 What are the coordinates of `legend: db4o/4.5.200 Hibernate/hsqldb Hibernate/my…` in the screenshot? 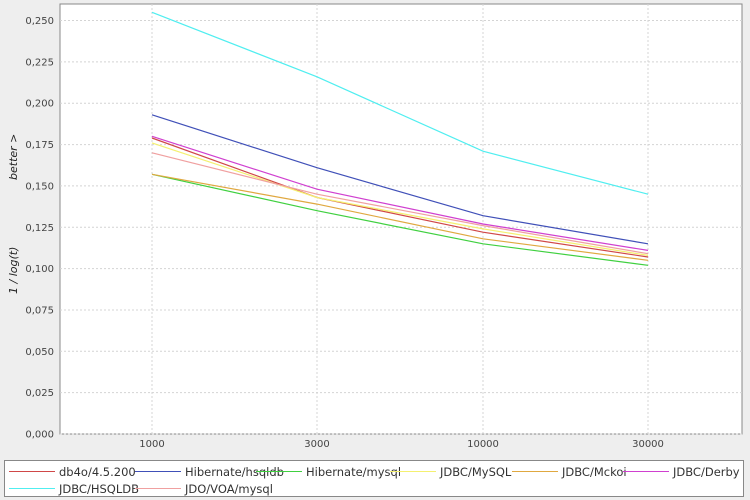 It's located at (374, 478).